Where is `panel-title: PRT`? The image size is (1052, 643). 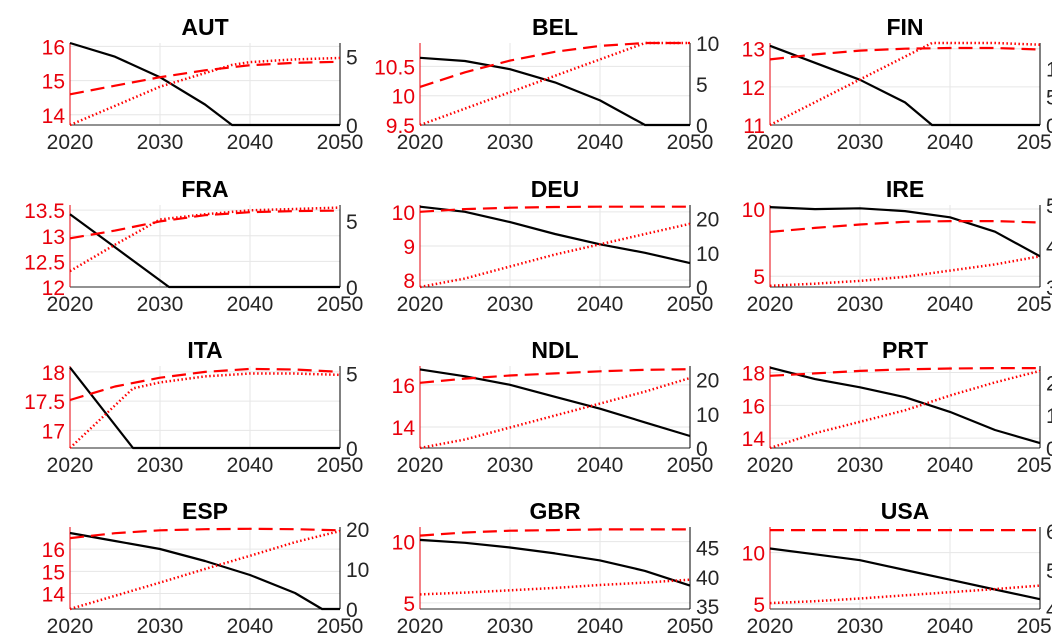 panel-title: PRT is located at coordinates (905, 350).